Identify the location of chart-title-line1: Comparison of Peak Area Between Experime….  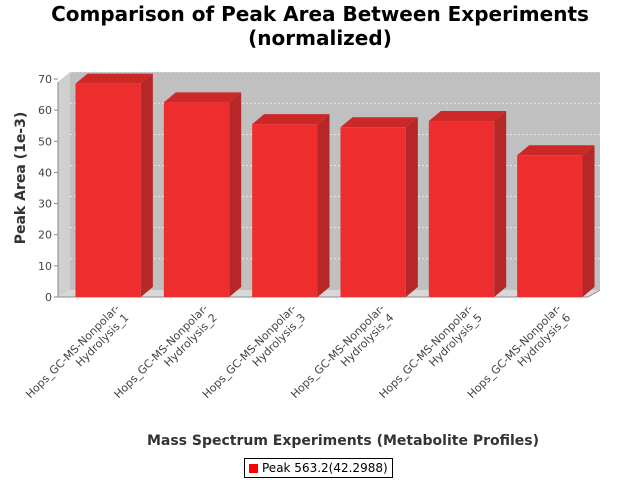
(320, 14).